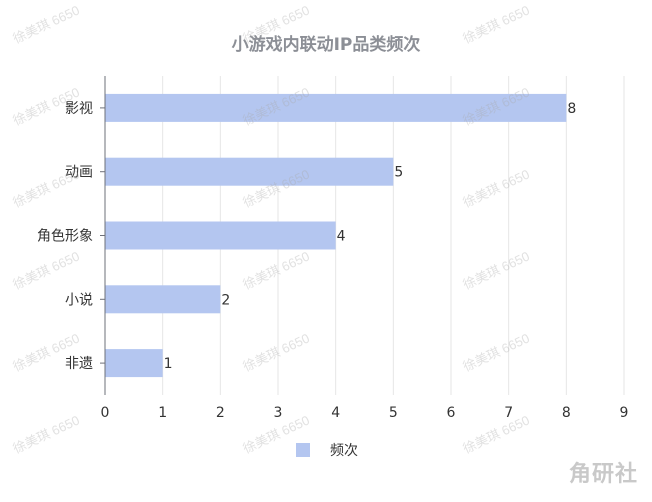  What do you see at coordinates (398, 173) in the screenshot?
I see `data-label: 5` at bounding box center [398, 173].